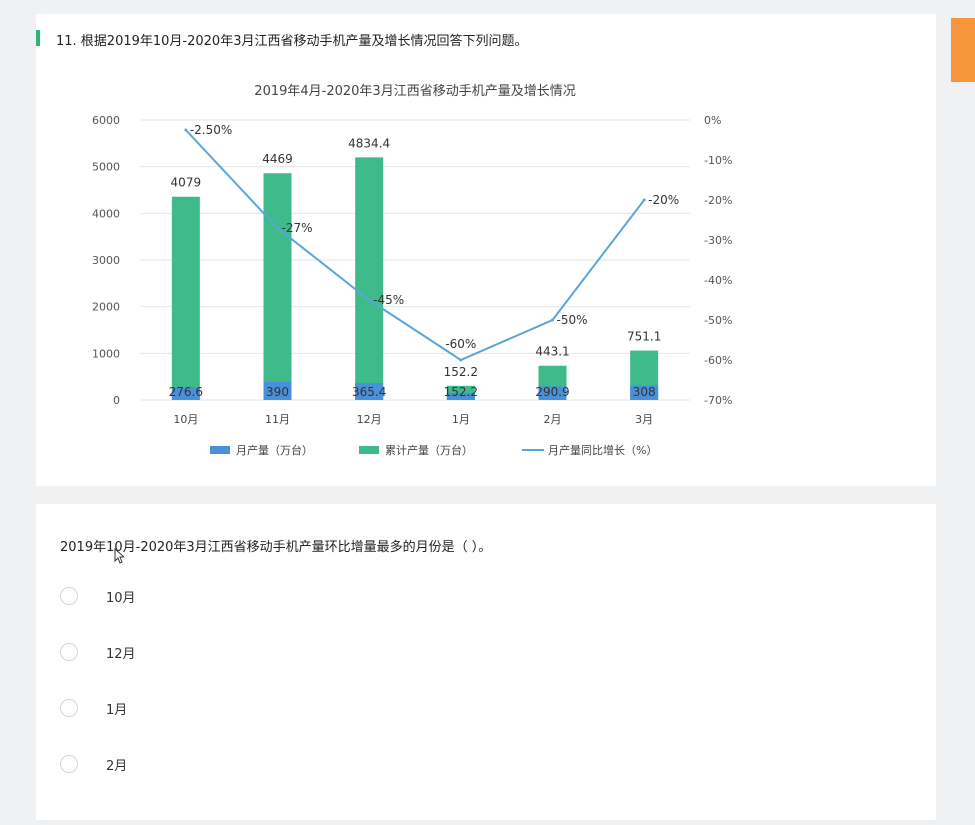 Image resolution: width=975 pixels, height=825 pixels. Describe the element at coordinates (369, 419) in the screenshot. I see `x-tick-label: 12月` at that location.